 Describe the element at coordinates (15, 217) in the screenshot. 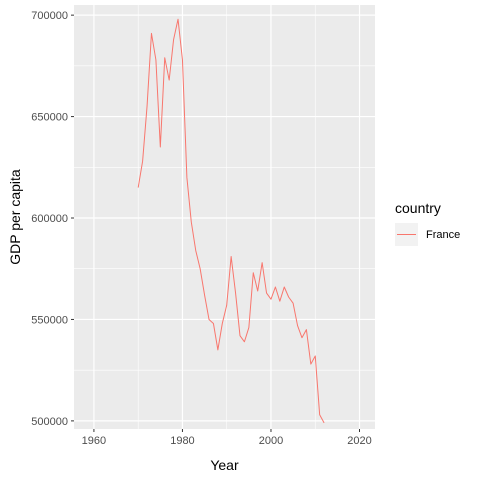

I see `y-axis-title: GDP per capita` at that location.